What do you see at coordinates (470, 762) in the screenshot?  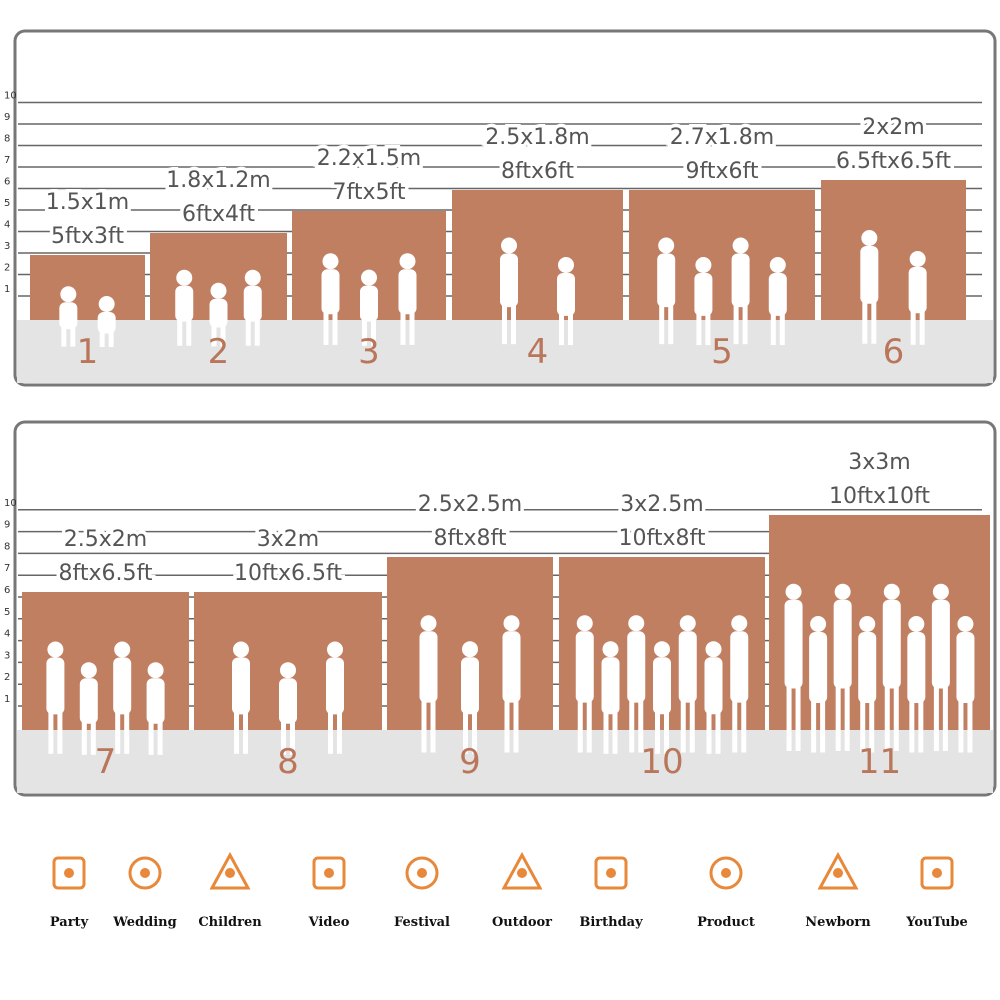 I see `size-number: 9` at bounding box center [470, 762].